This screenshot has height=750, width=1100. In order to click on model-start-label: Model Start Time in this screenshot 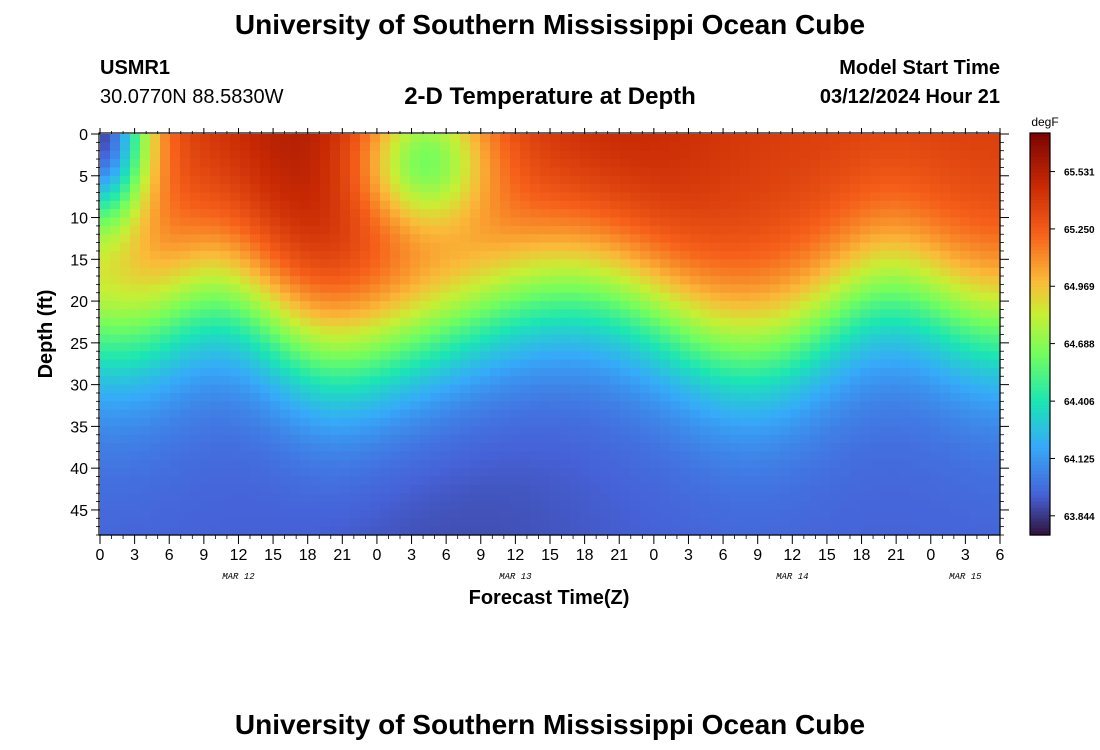, I will do `click(919, 68)`.